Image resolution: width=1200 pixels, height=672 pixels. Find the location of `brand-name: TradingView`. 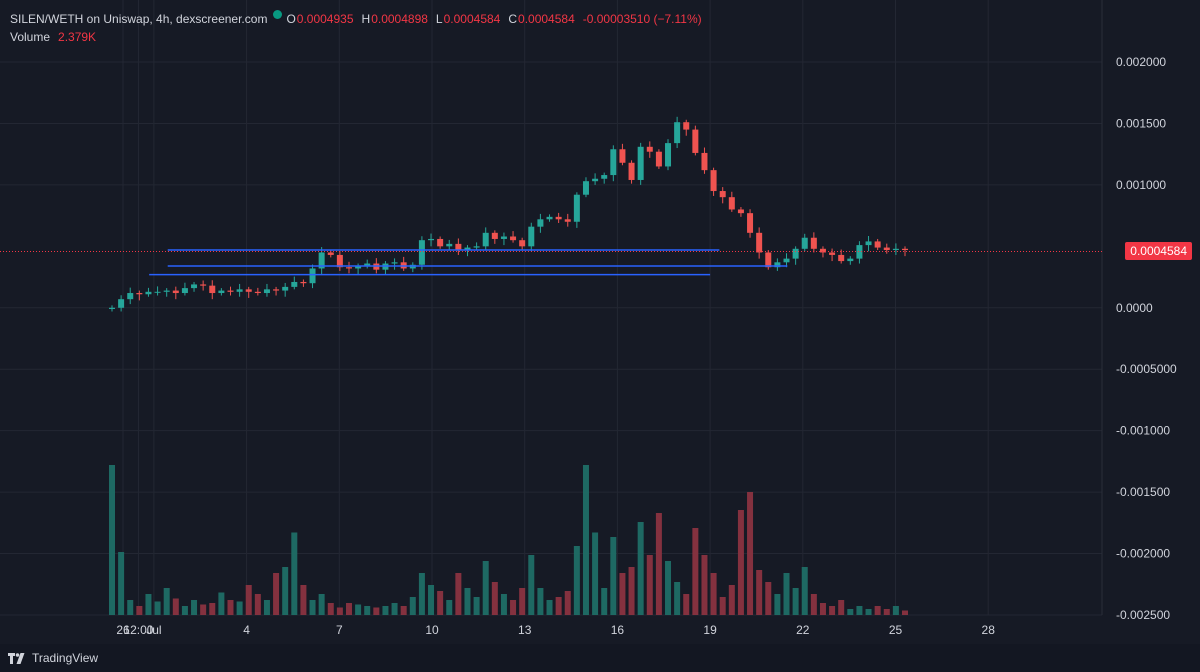

brand-name: TradingView is located at coordinates (65, 658).